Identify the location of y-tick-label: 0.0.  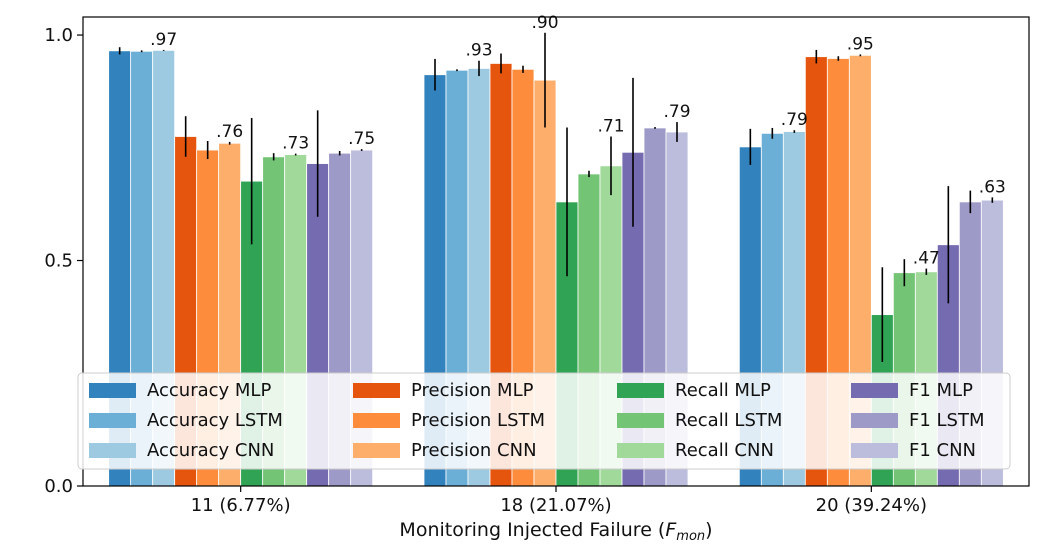
(58, 486).